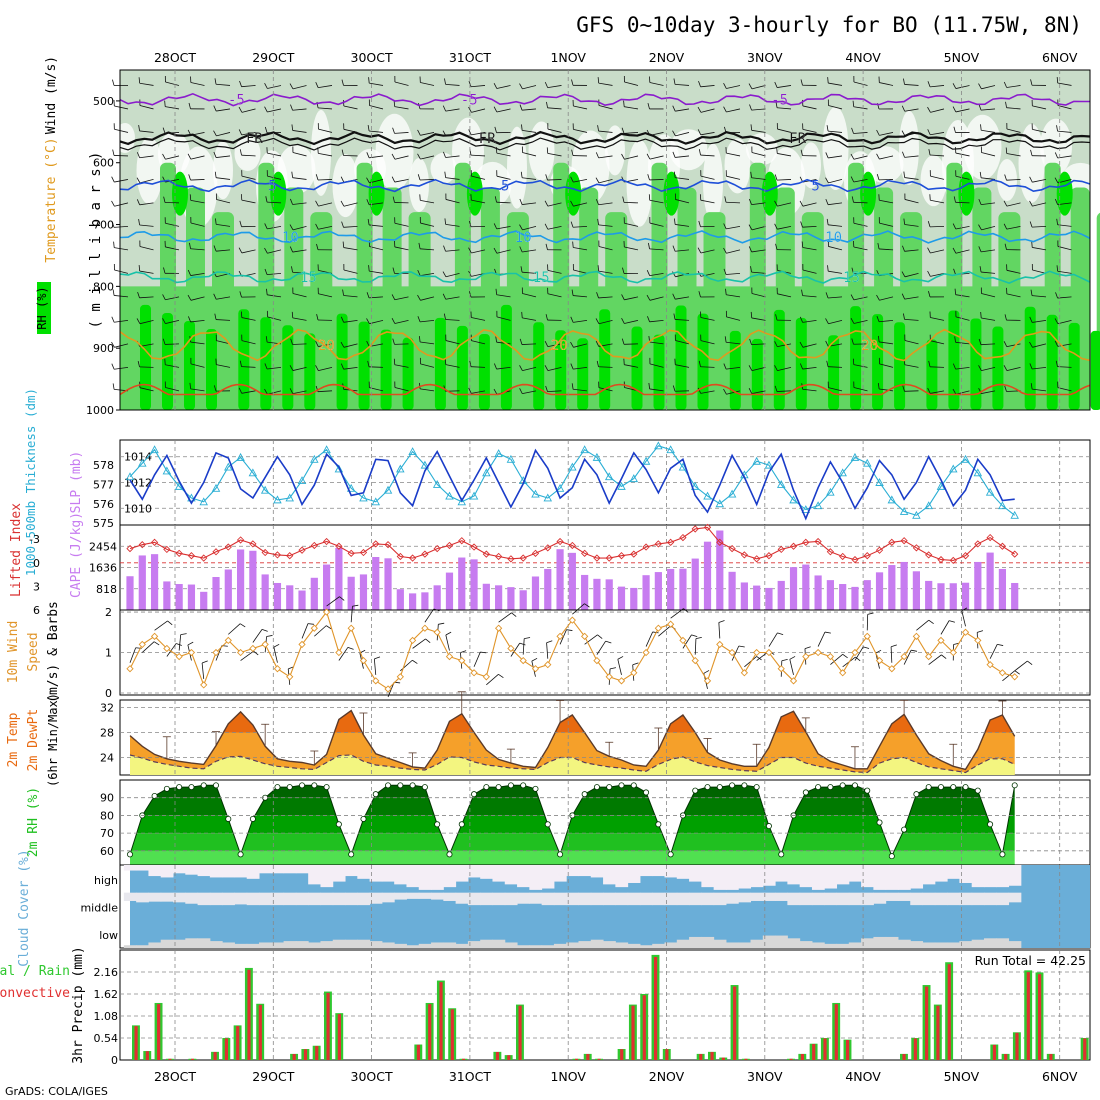 The width and height of the screenshot is (1100, 1100). I want to click on thickness-tick-label: 575, so click(103, 523).